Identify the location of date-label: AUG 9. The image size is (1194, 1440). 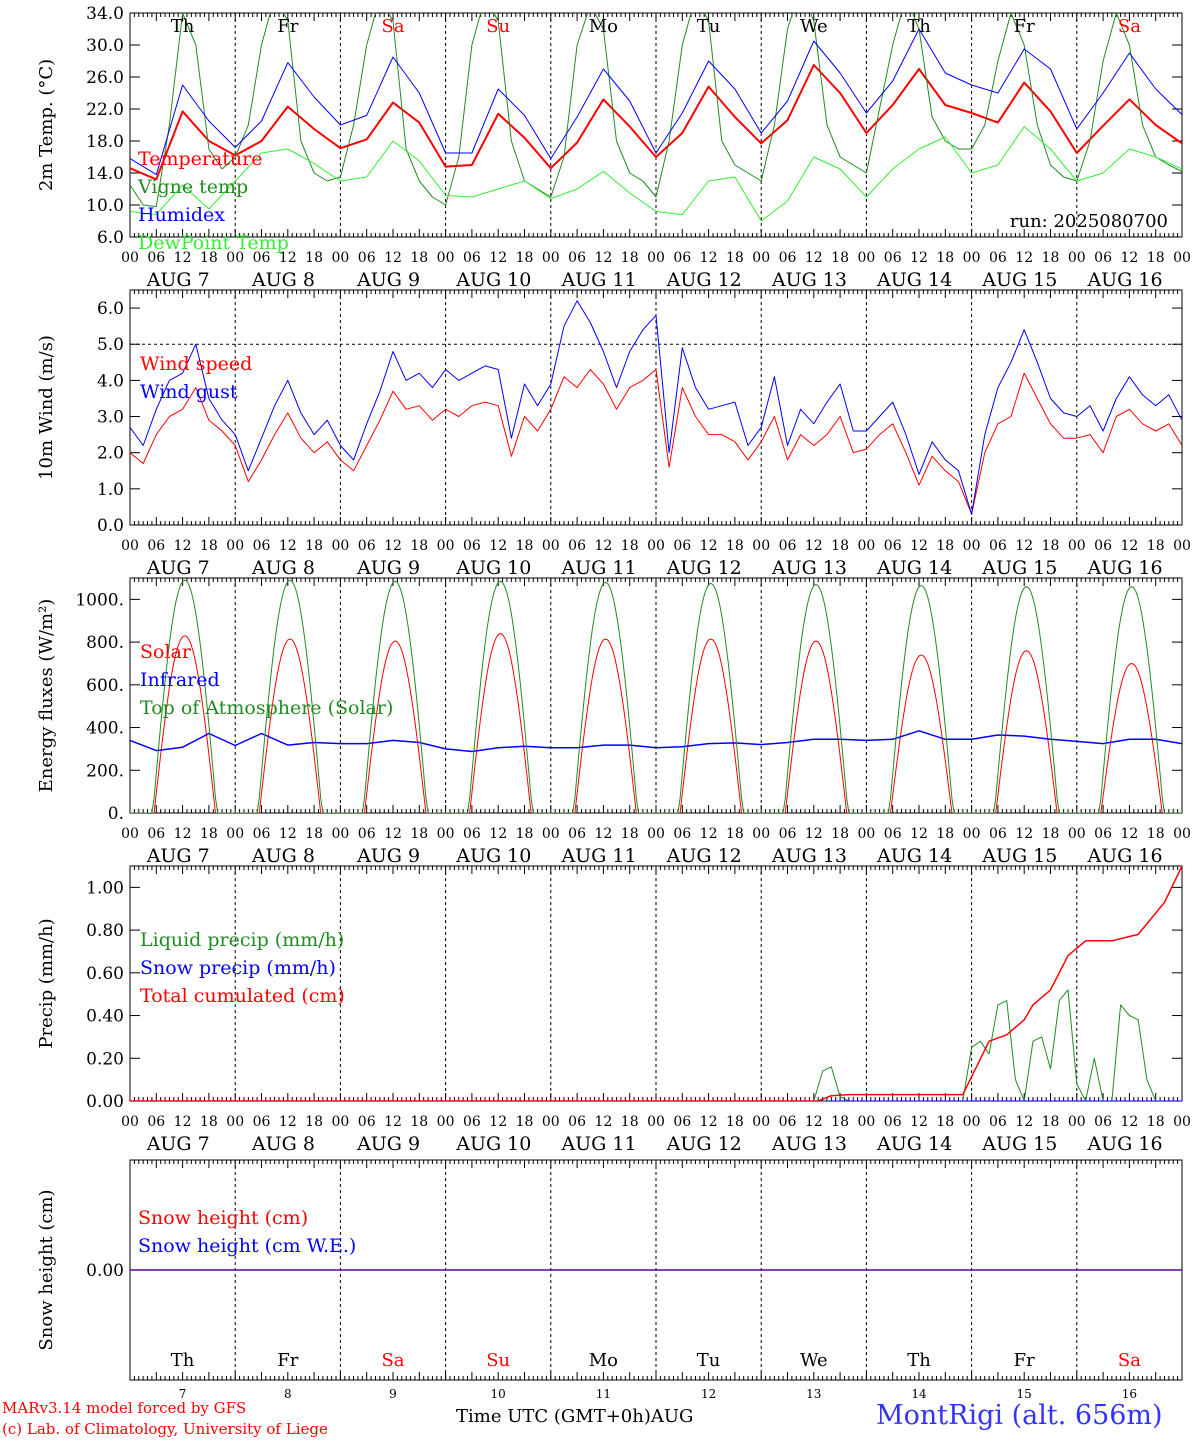
(388, 856).